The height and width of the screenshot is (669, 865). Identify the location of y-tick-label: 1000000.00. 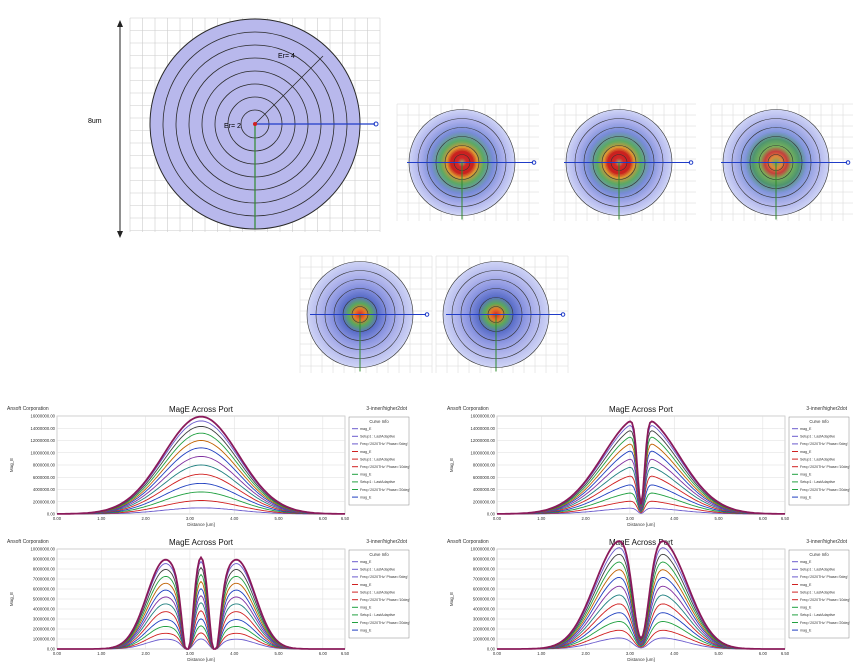
(44, 639).